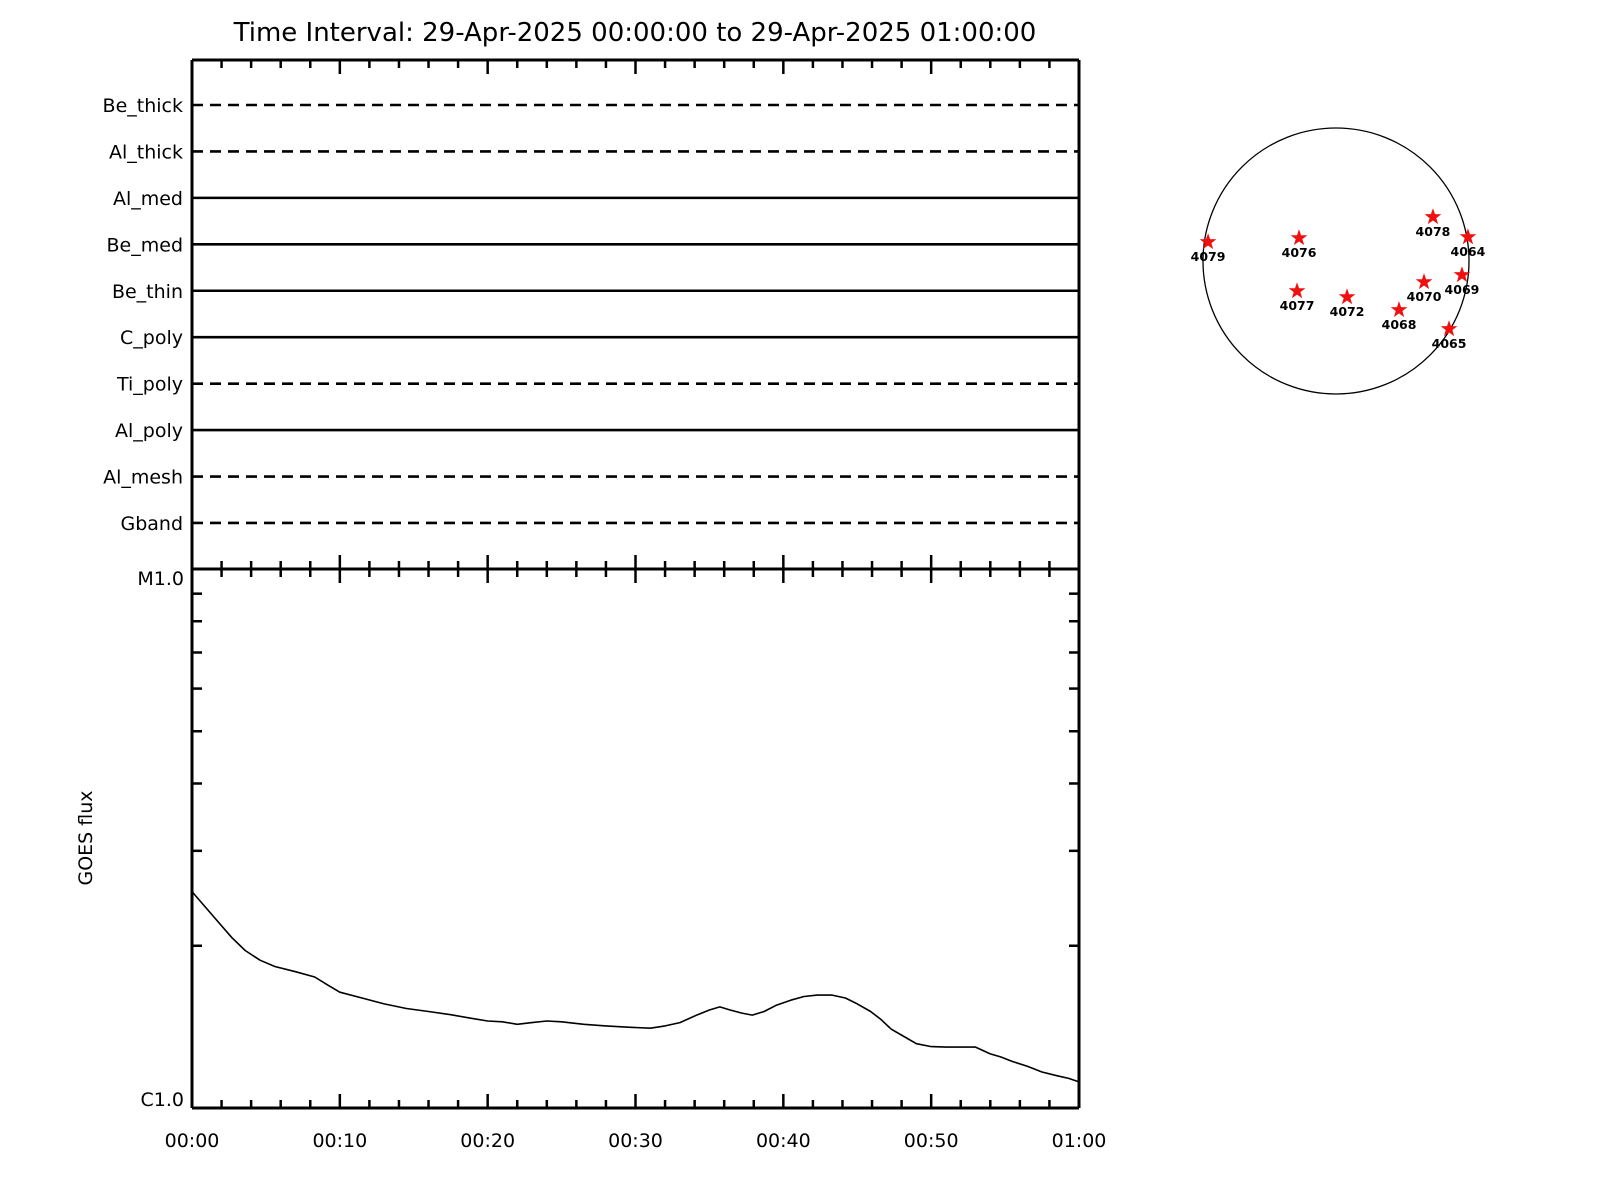 Image resolution: width=1600 pixels, height=1200 pixels. What do you see at coordinates (1449, 343) in the screenshot?
I see `active-region-label-4065: 4065` at bounding box center [1449, 343].